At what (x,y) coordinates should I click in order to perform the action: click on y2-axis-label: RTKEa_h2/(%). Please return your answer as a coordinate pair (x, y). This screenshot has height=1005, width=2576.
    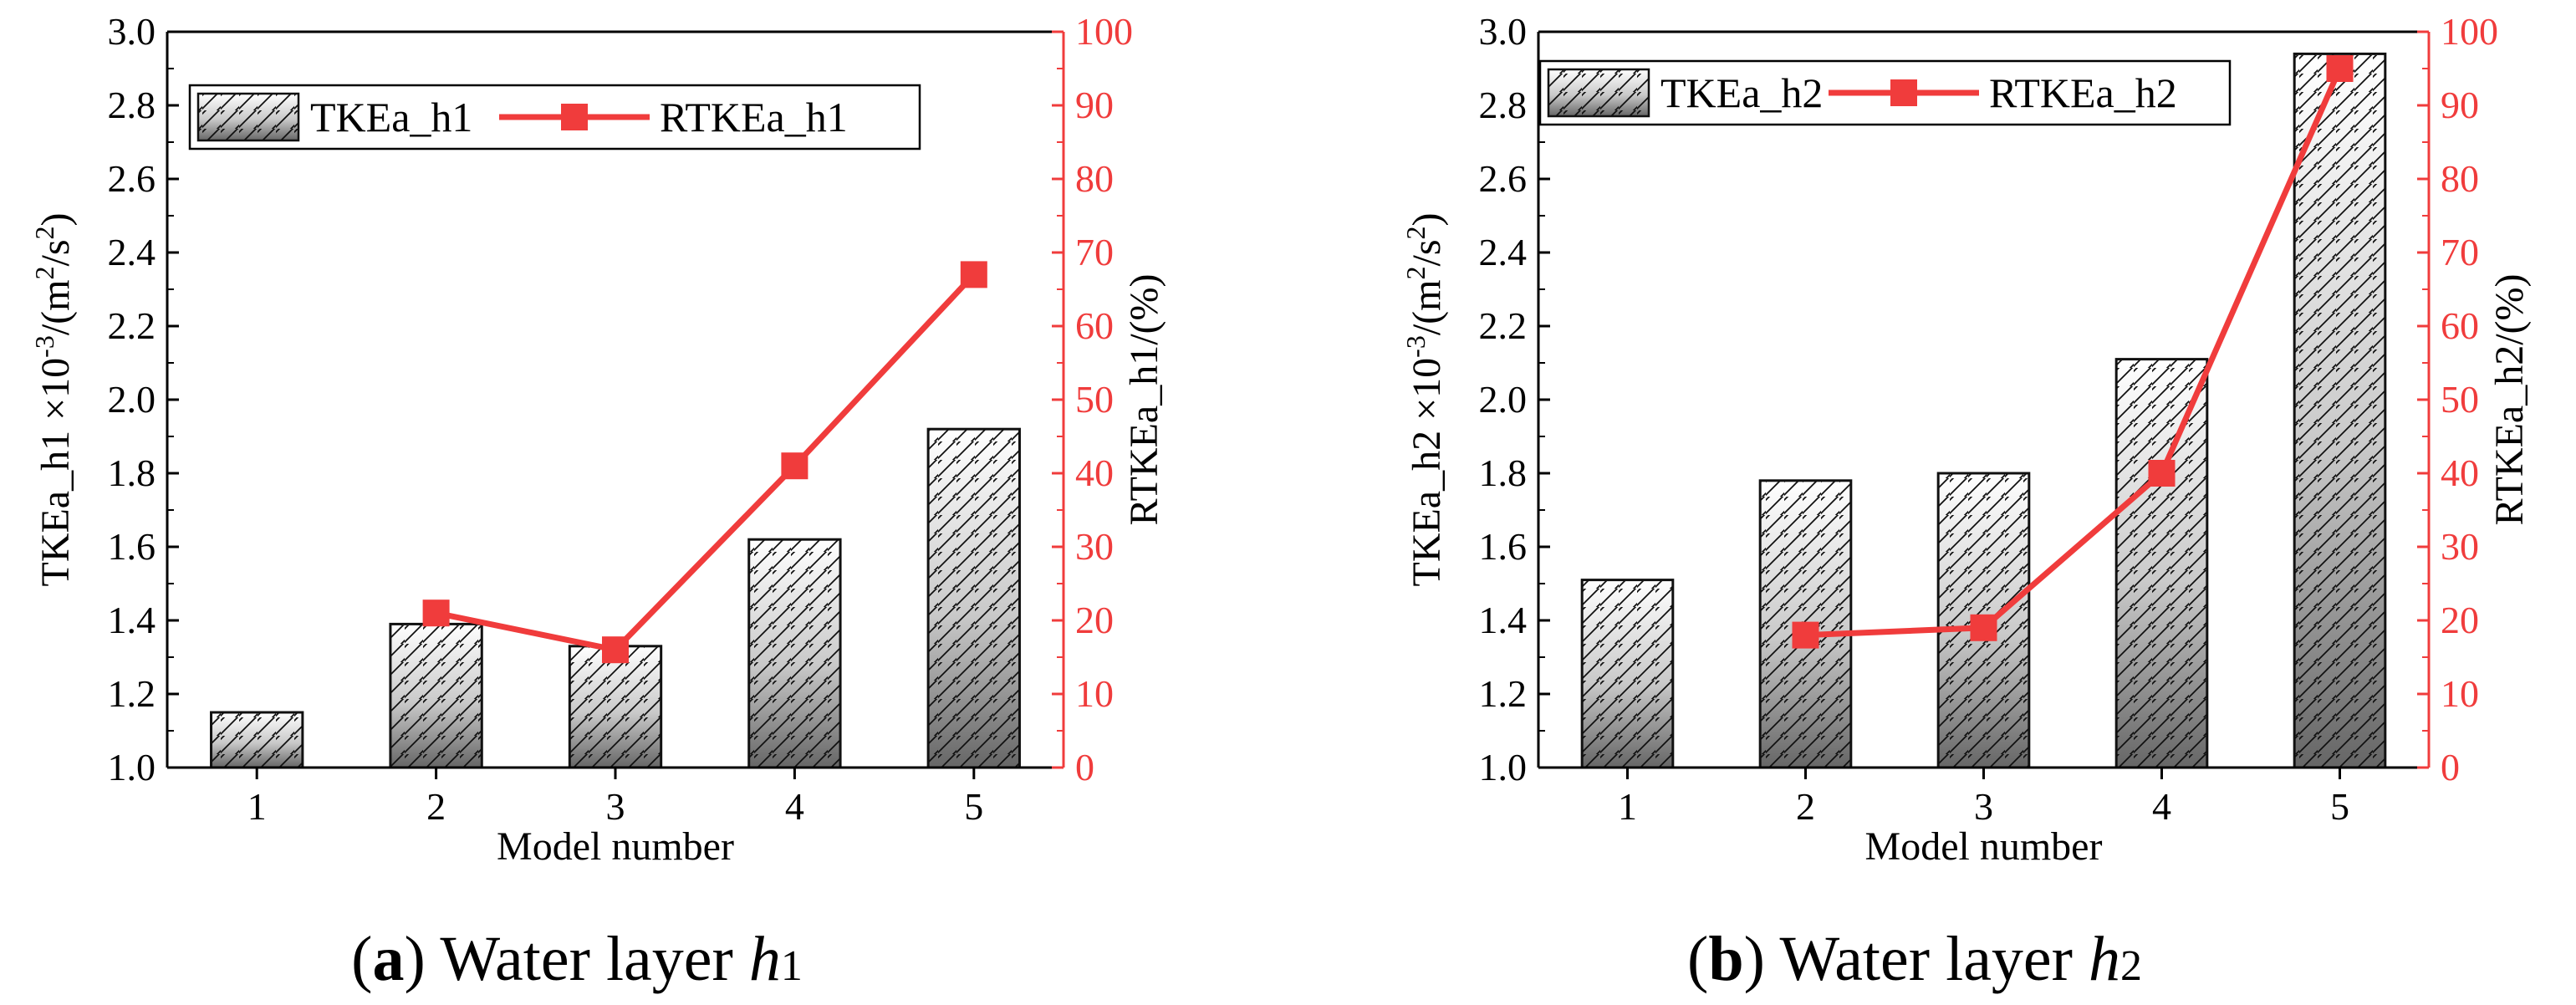
    Looking at the image, I should click on (2509, 399).